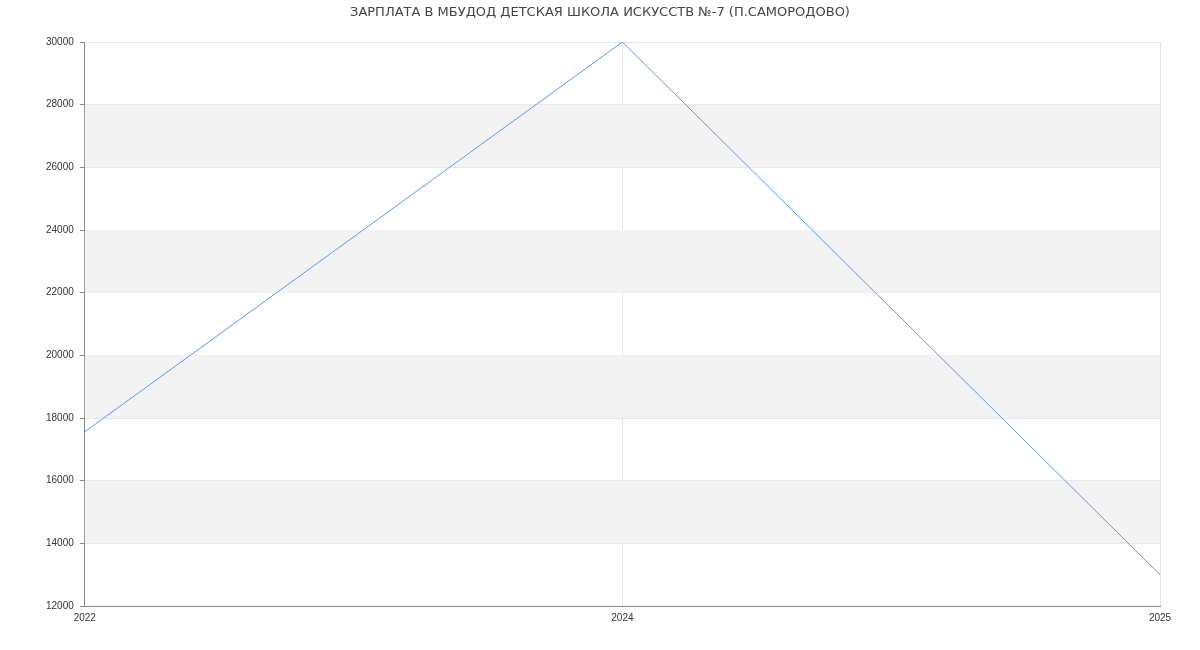 Image resolution: width=1200 pixels, height=650 pixels. What do you see at coordinates (1160, 617) in the screenshot?
I see `x-tick-label: 2025` at bounding box center [1160, 617].